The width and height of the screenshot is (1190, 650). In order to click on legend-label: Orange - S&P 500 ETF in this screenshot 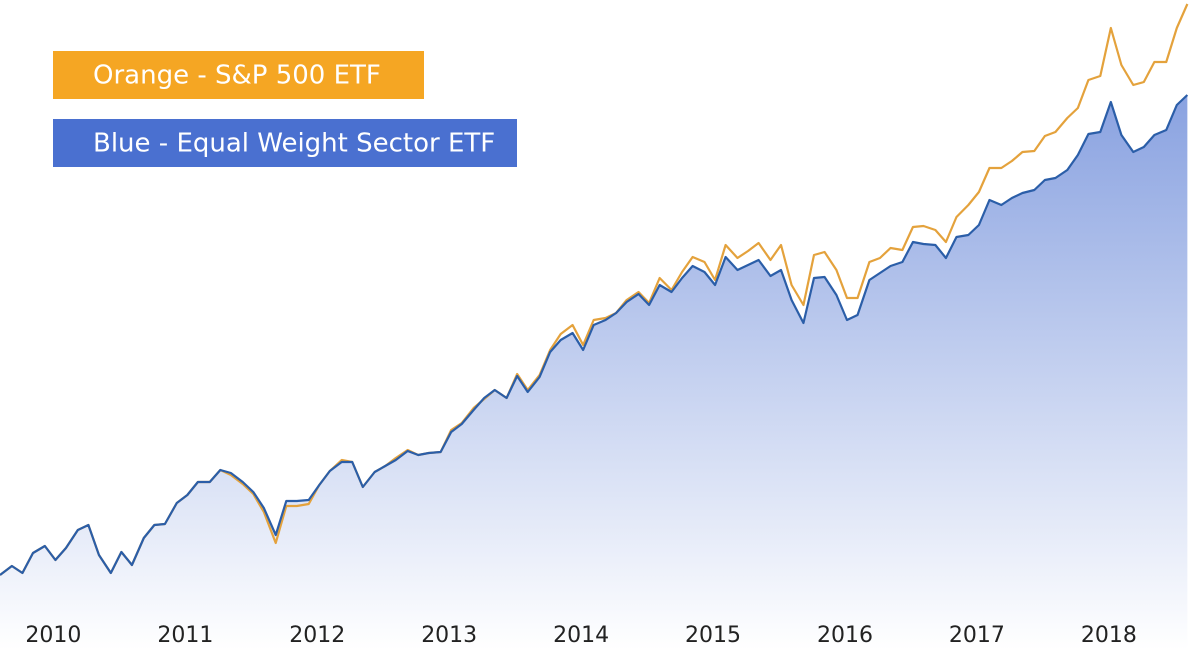, I will do `click(237, 76)`.